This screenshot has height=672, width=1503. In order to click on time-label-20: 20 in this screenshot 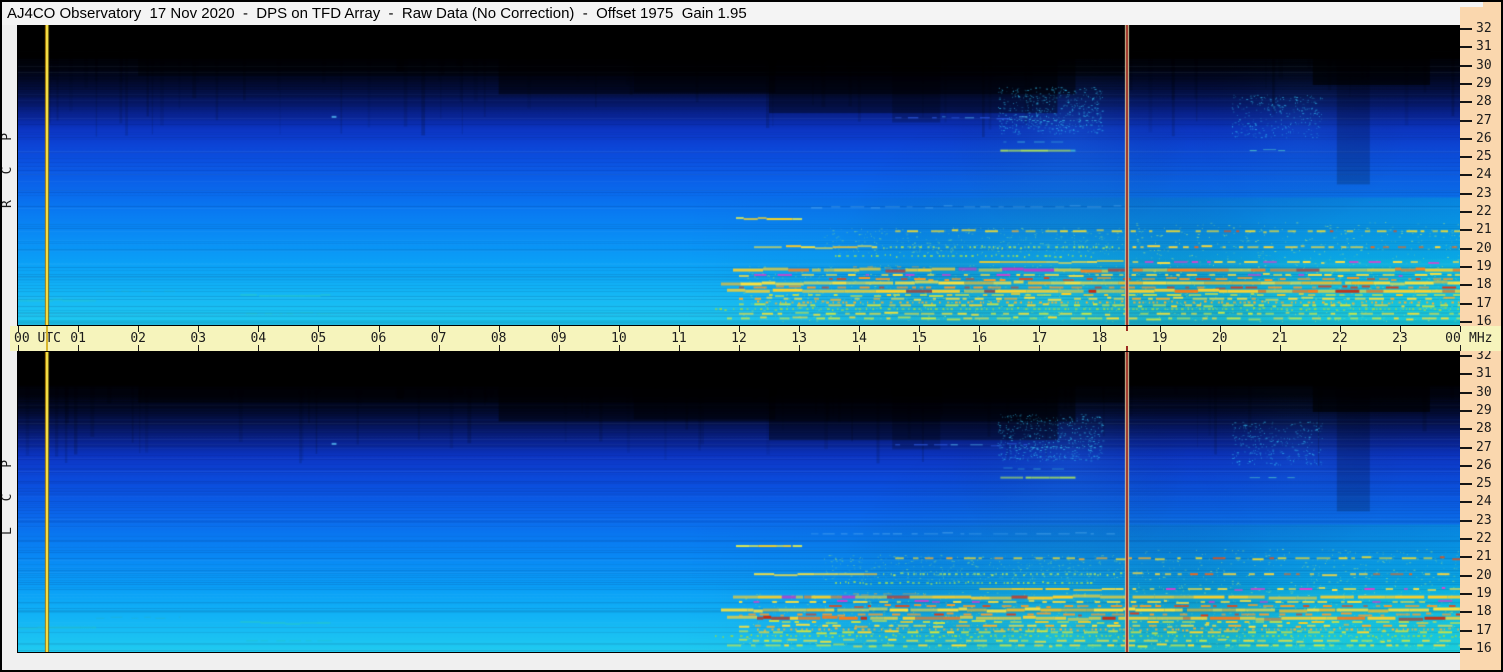, I will do `click(1219, 338)`.